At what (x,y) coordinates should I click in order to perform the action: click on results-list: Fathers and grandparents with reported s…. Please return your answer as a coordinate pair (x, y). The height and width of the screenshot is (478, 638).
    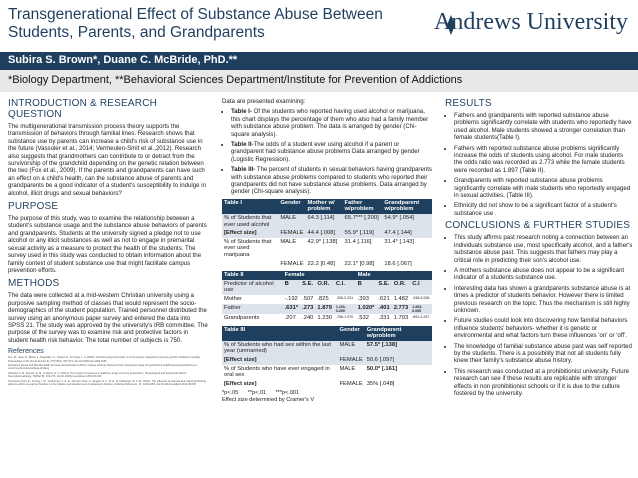
    Looking at the image, I should click on (539, 164).